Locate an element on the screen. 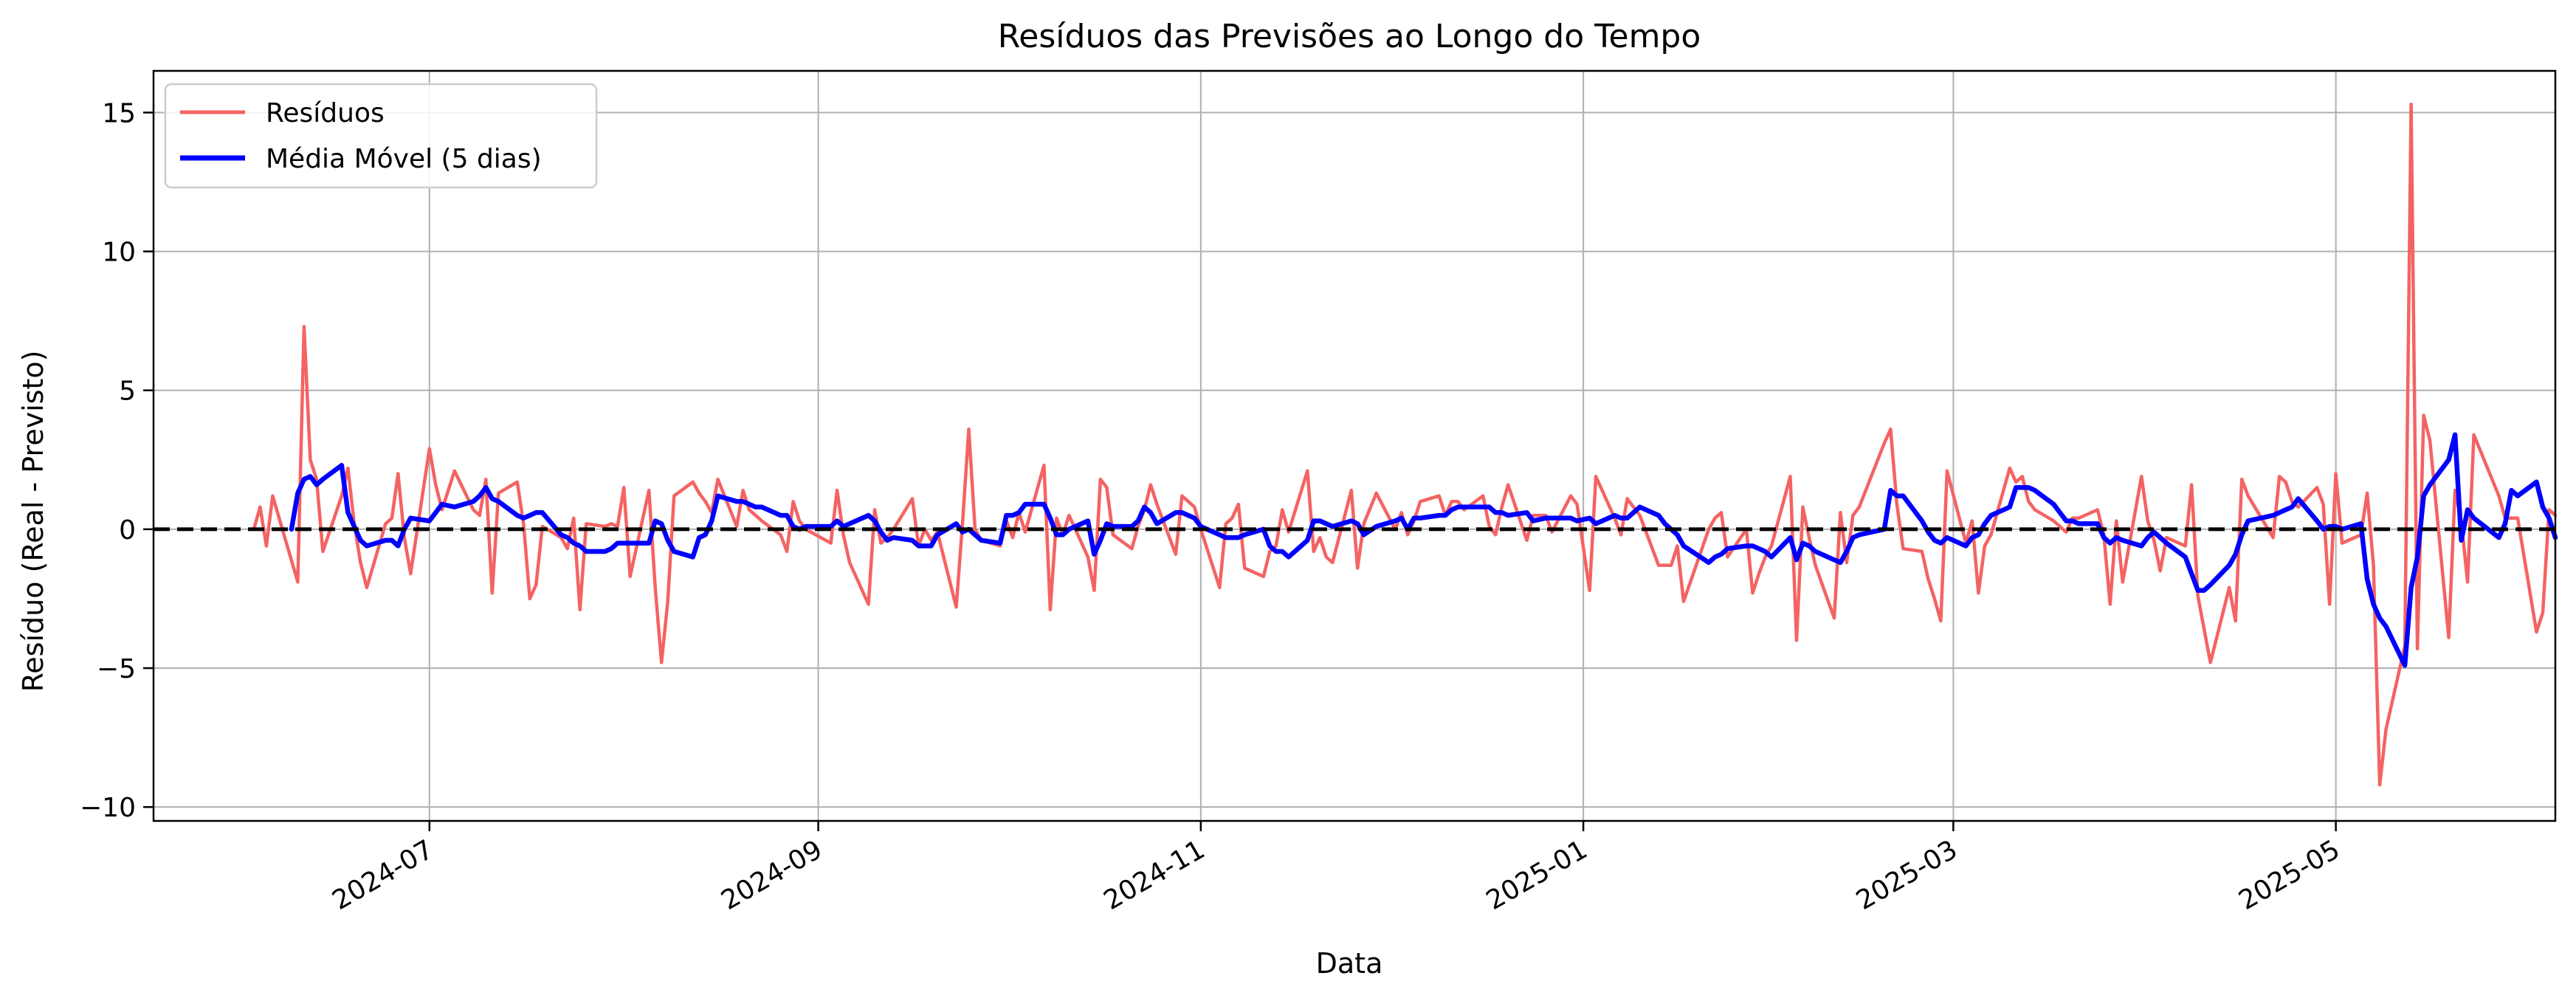 The height and width of the screenshot is (1004, 2576). y-tick-label: 15 is located at coordinates (119, 113).